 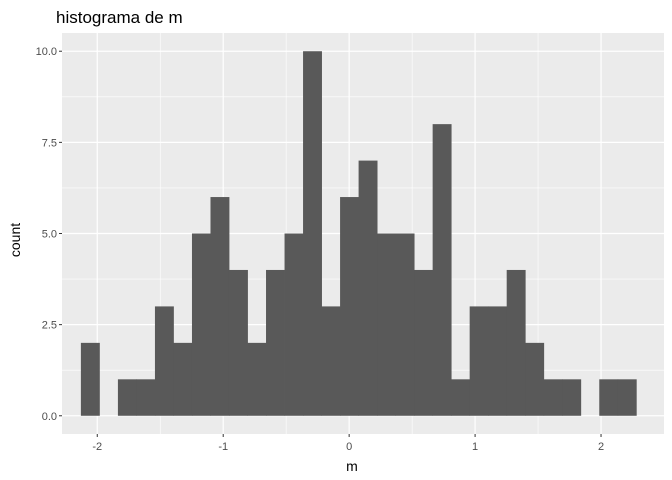 What do you see at coordinates (49, 417) in the screenshot?
I see `y-tick-label: 0.0` at bounding box center [49, 417].